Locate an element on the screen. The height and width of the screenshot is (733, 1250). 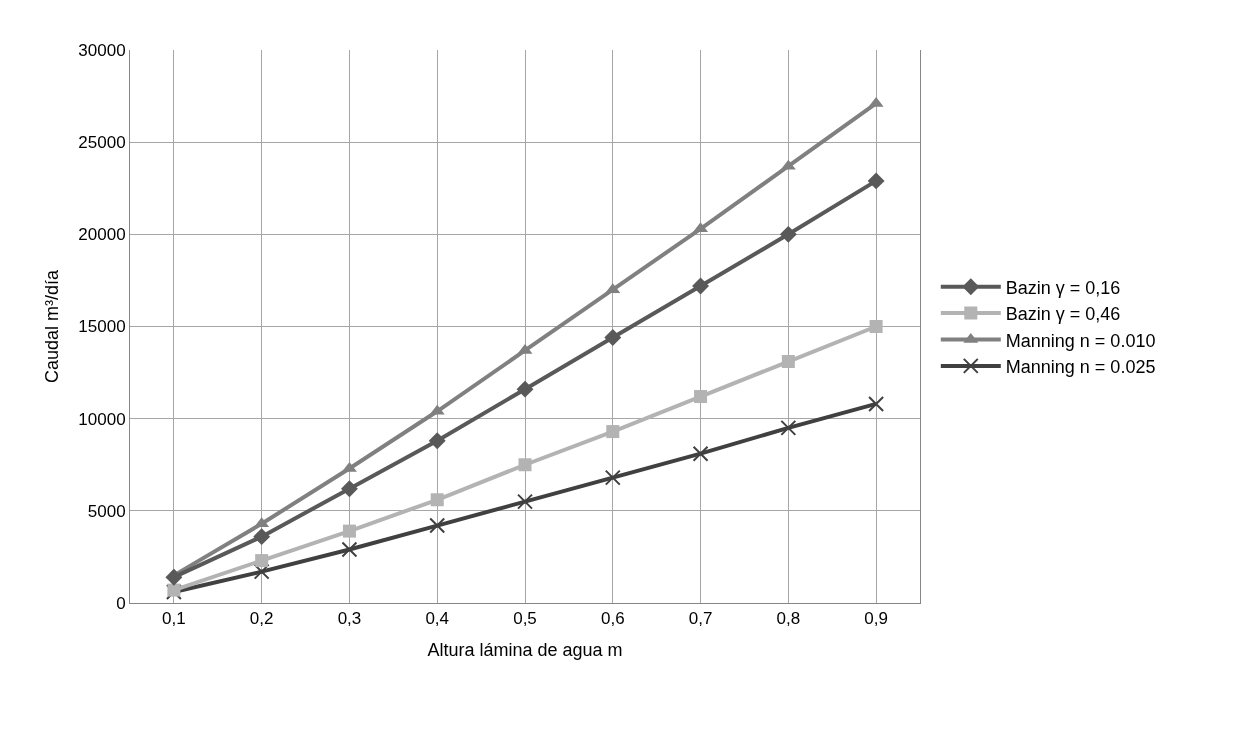
x-tick-label: 0,9 is located at coordinates (876, 619).